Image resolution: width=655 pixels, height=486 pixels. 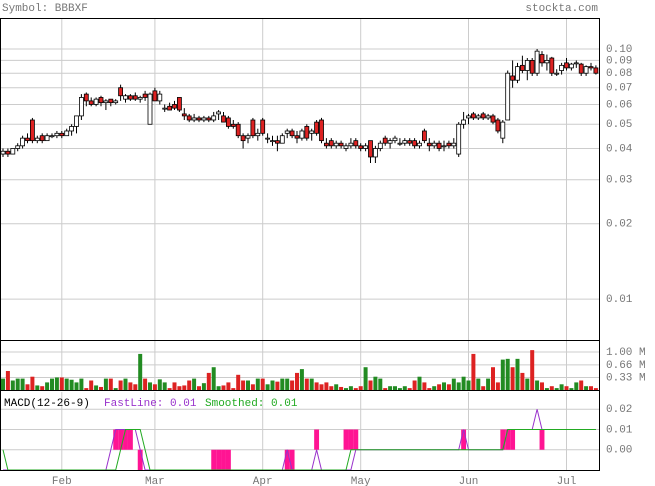 I want to click on x-tick-label: Jul, so click(x=567, y=481).